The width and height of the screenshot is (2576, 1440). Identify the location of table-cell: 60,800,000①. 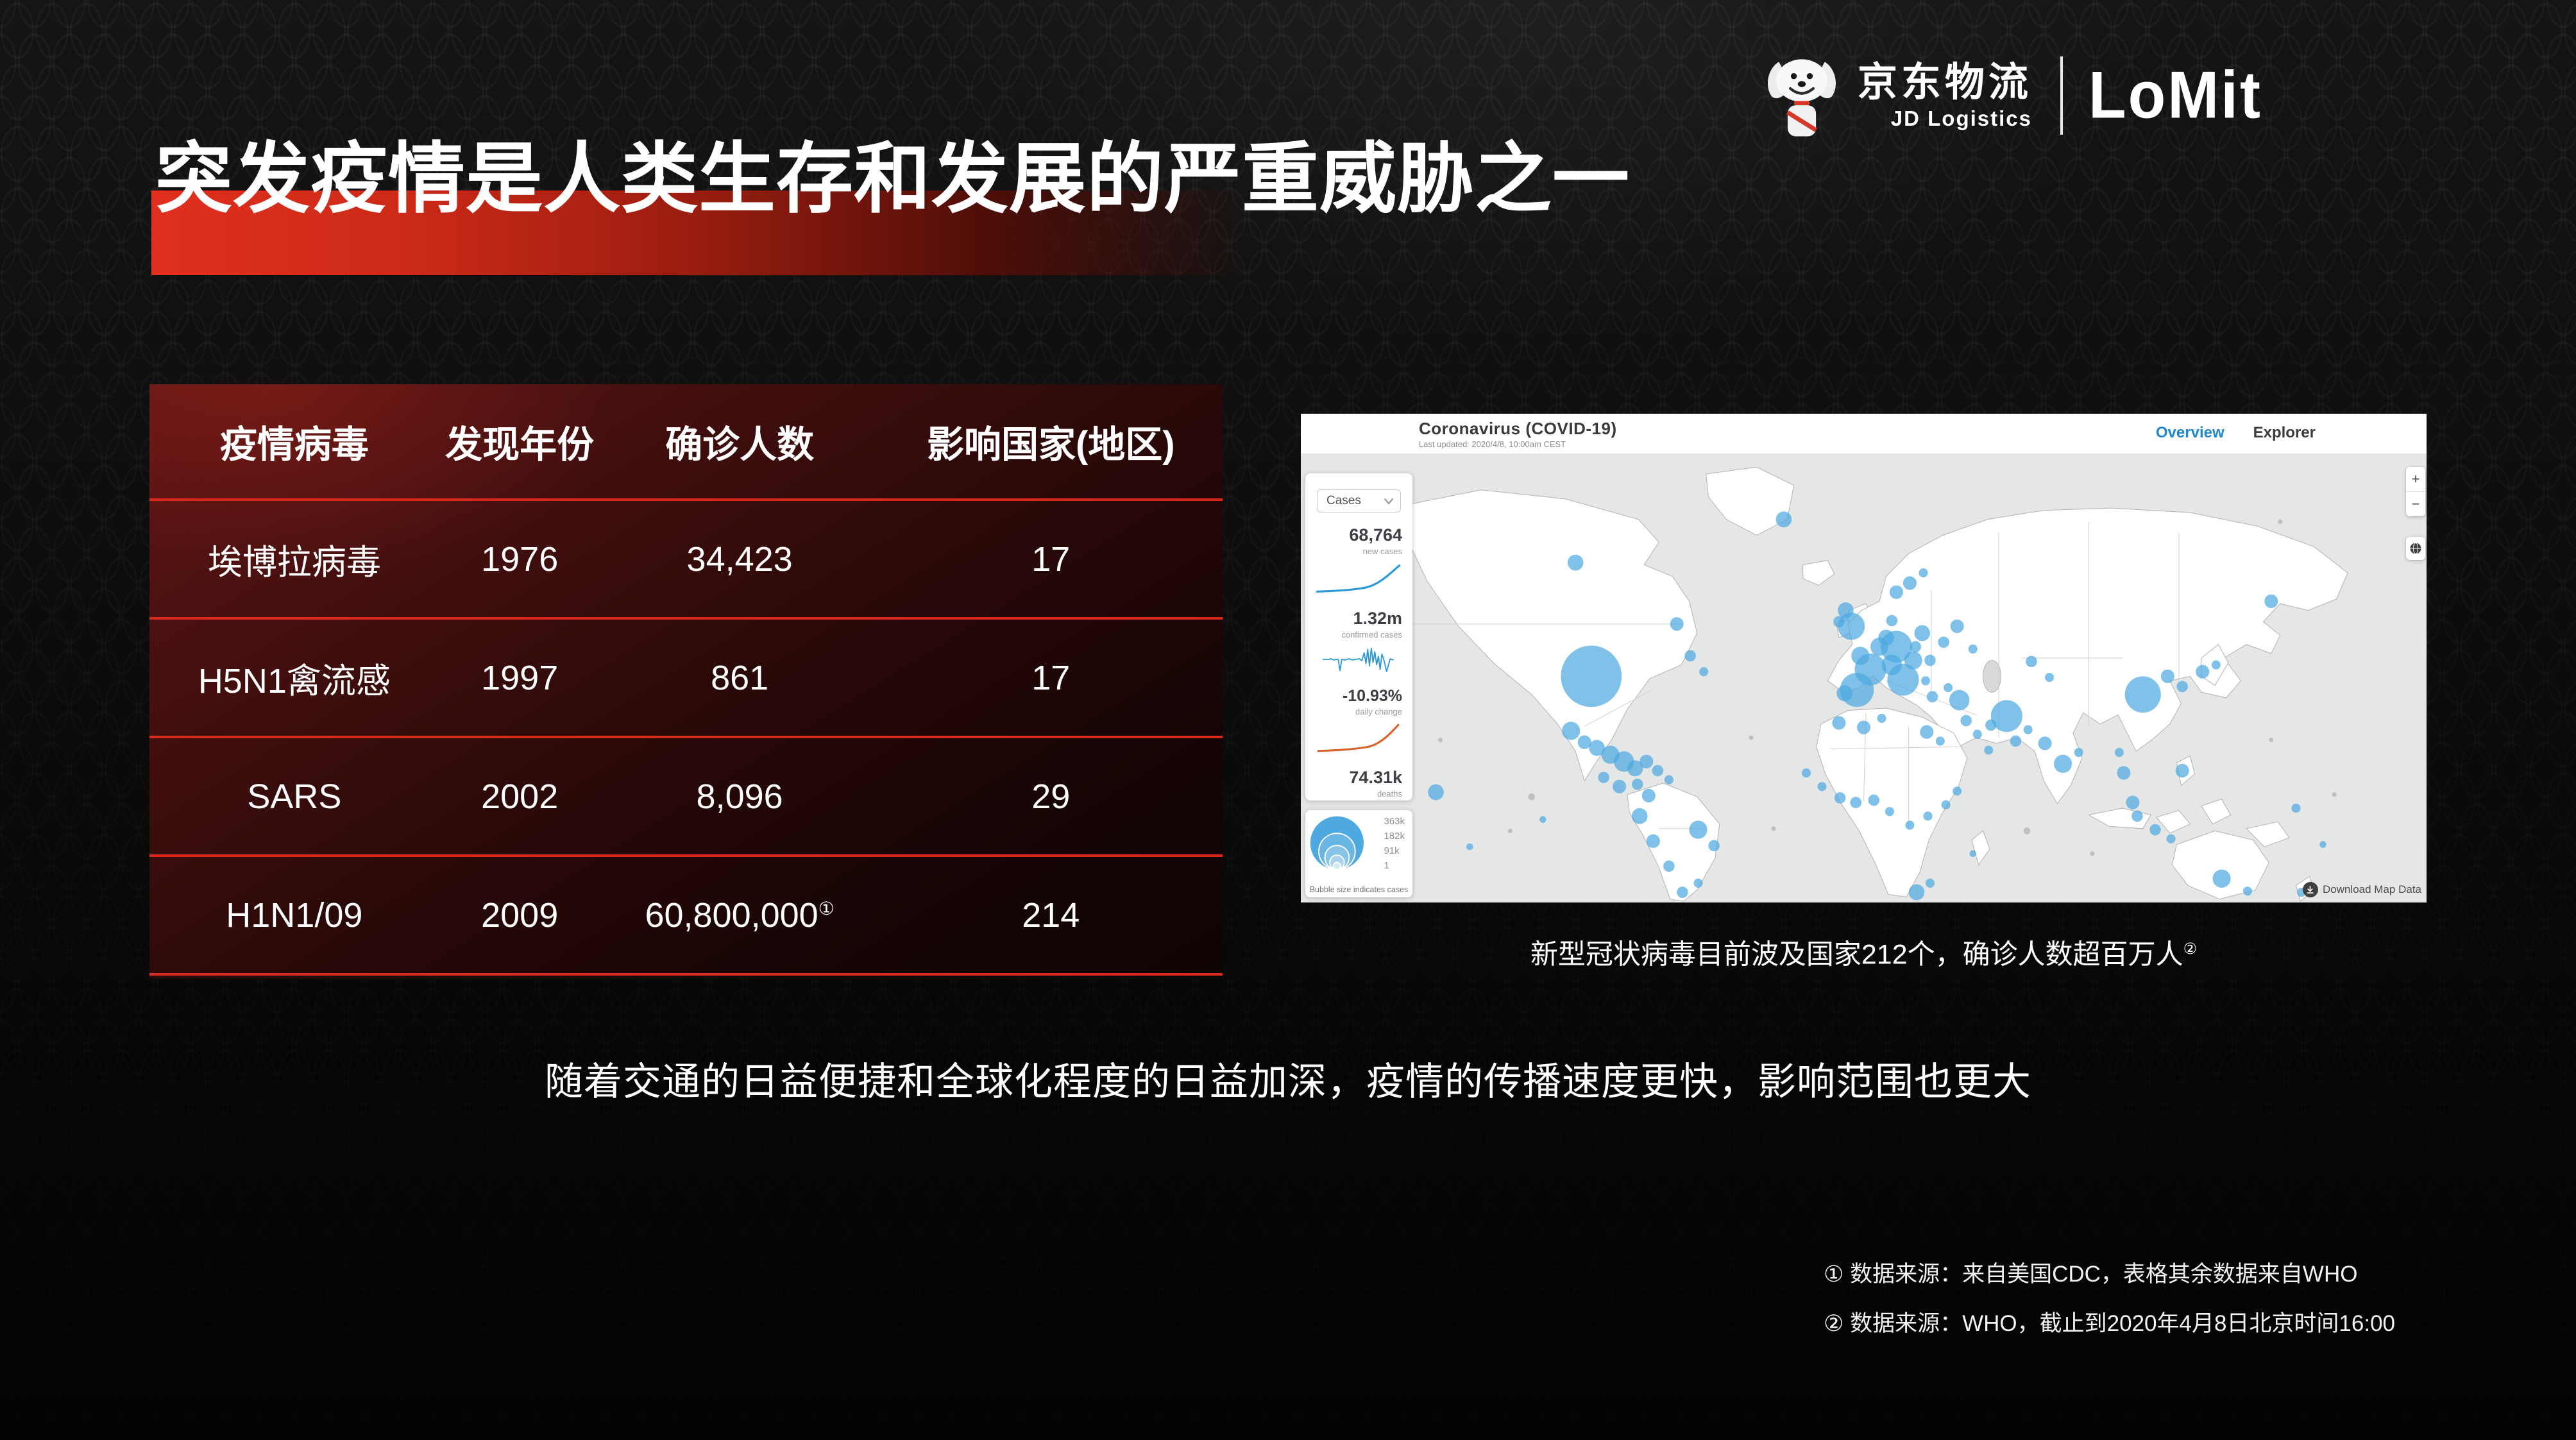
(740, 915).